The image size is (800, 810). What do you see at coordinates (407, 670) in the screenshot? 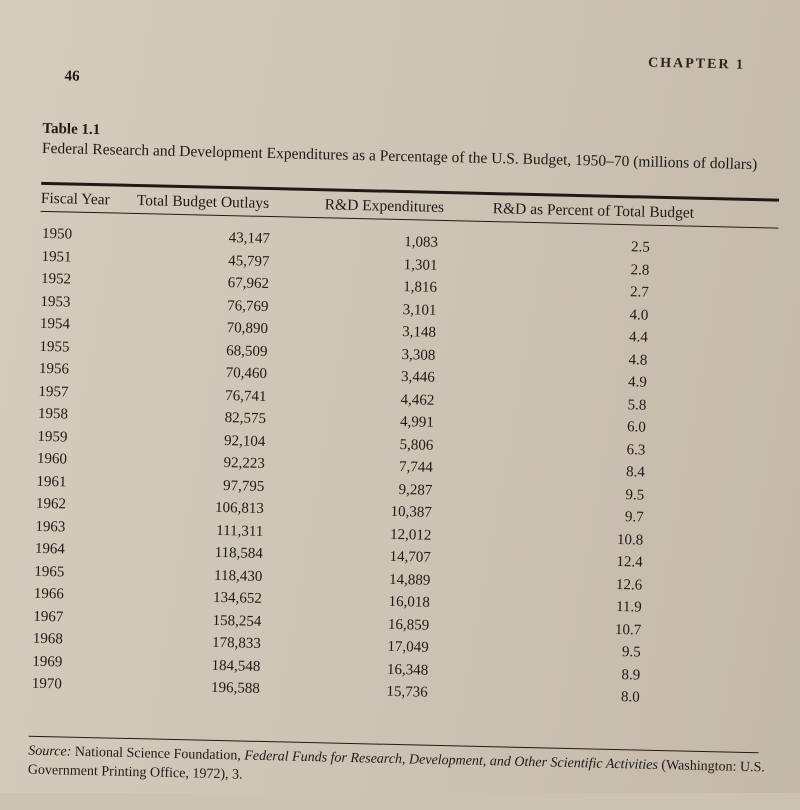
I see `cell-rd-expenditures: 16,348` at bounding box center [407, 670].